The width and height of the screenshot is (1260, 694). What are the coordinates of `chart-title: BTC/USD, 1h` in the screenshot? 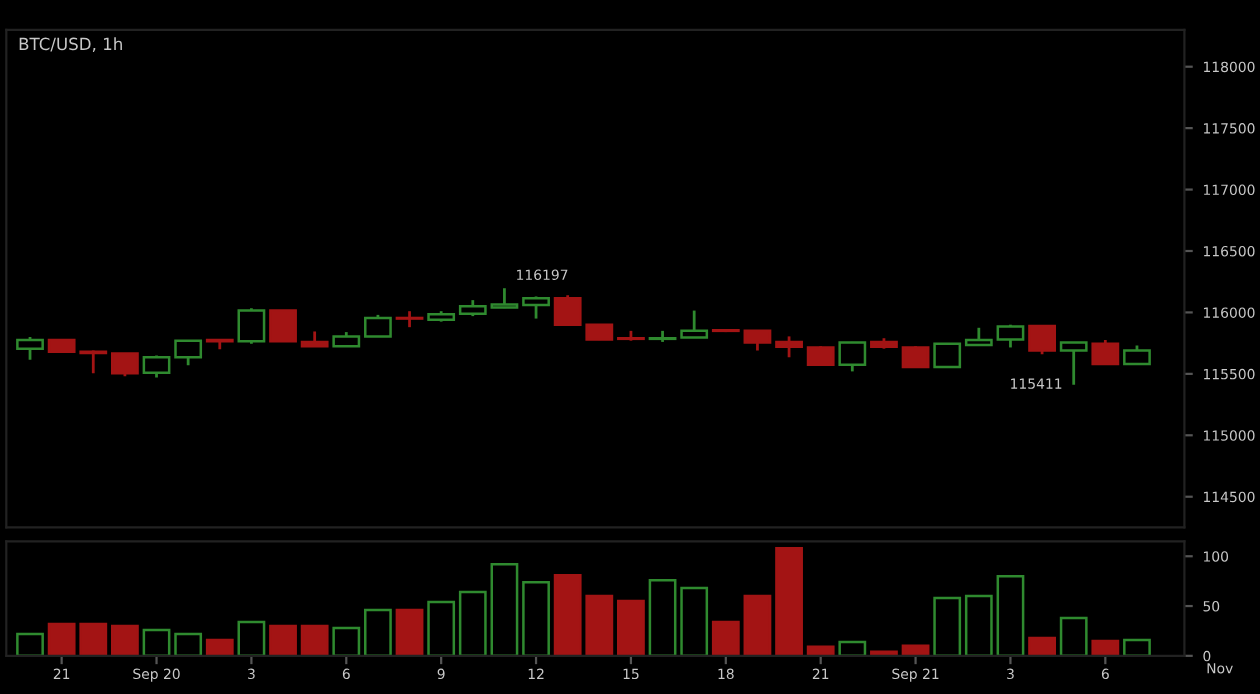 It's located at (70, 44).